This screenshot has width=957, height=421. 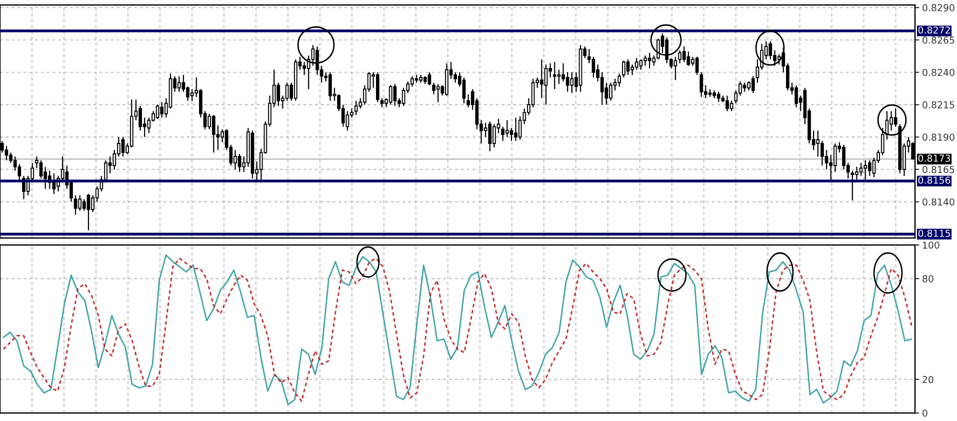 What do you see at coordinates (938, 72) in the screenshot?
I see `y-tick-label: 0.8240` at bounding box center [938, 72].